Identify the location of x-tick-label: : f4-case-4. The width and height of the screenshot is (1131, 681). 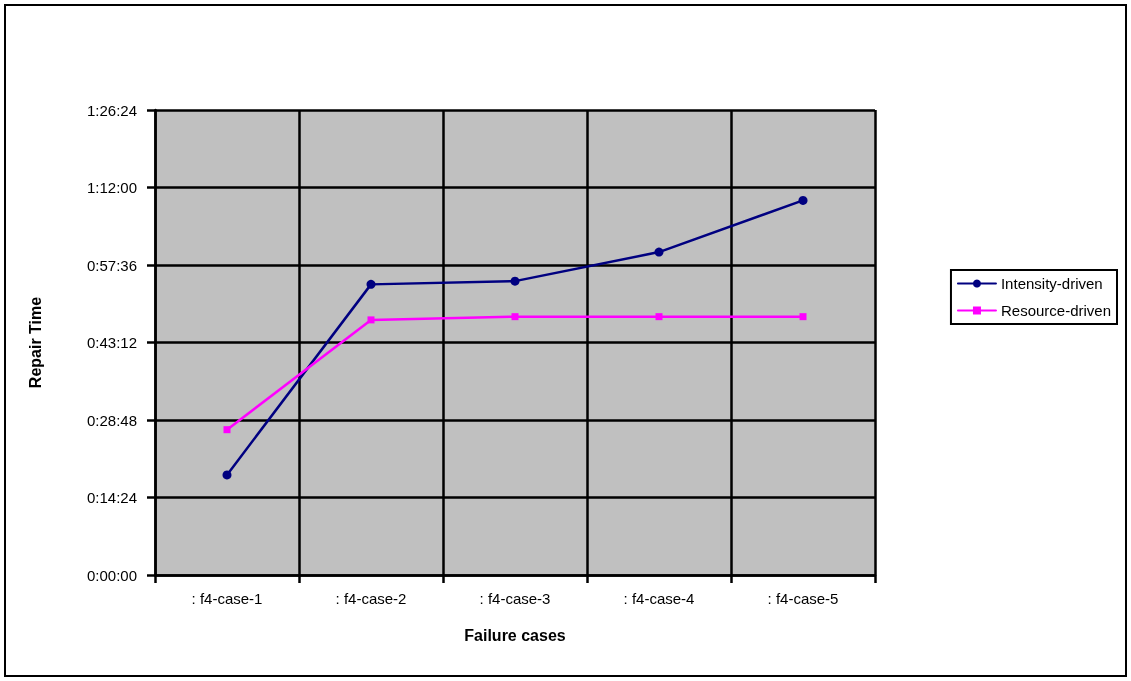
(659, 598).